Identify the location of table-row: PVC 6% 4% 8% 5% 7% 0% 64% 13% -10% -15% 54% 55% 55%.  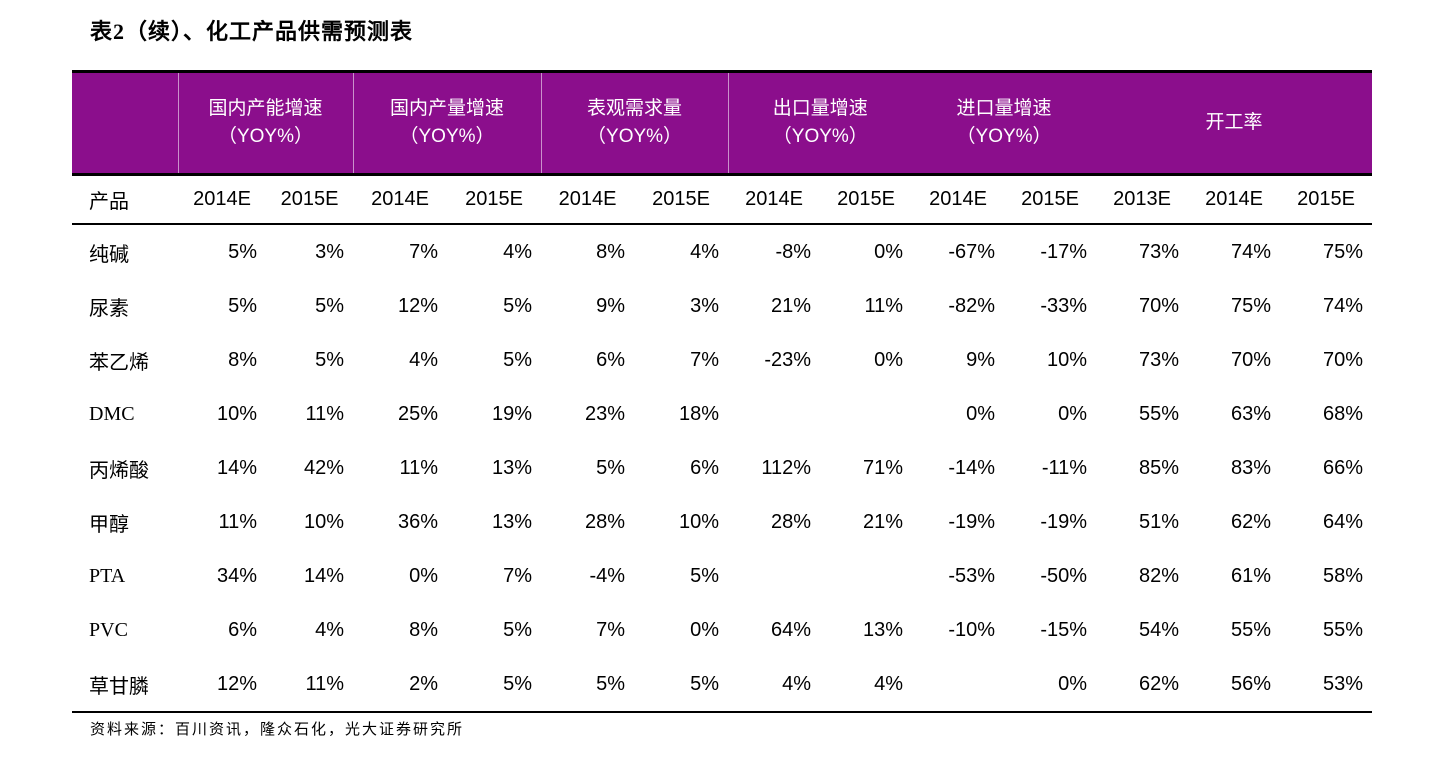
(722, 630).